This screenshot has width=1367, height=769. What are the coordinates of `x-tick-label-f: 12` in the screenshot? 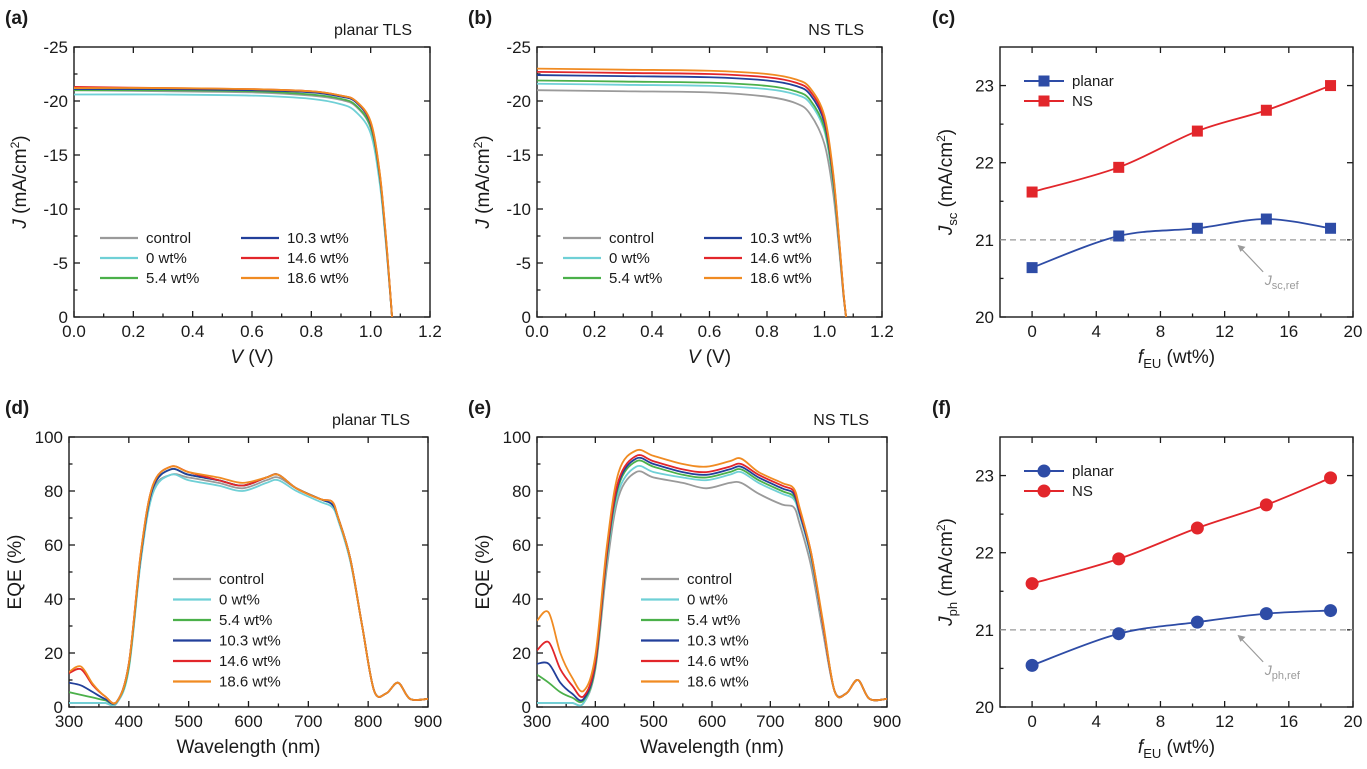 It's located at (1224, 721).